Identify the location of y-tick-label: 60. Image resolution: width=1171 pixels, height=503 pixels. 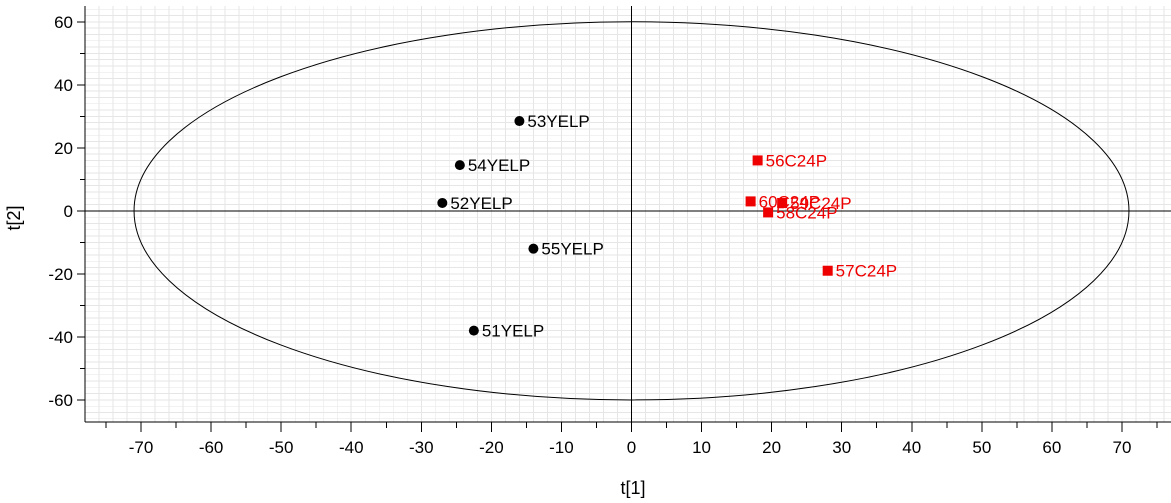
(63, 22).